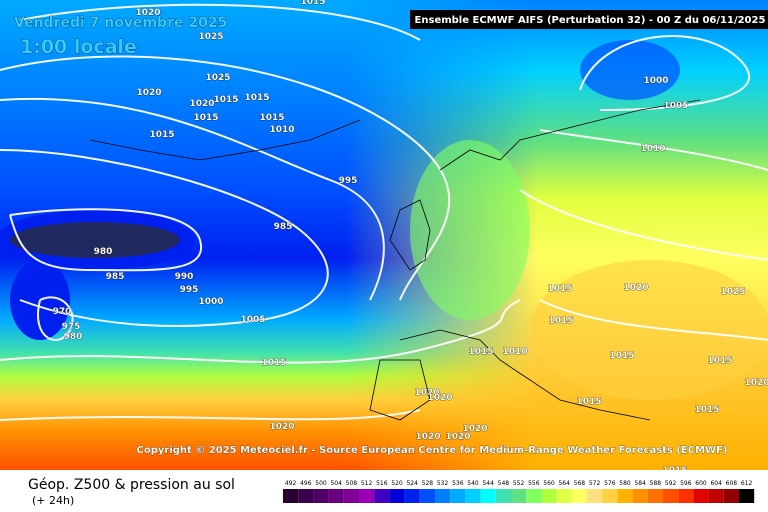  What do you see at coordinates (716, 483) in the screenshot?
I see `scale-label: 604` at bounding box center [716, 483].